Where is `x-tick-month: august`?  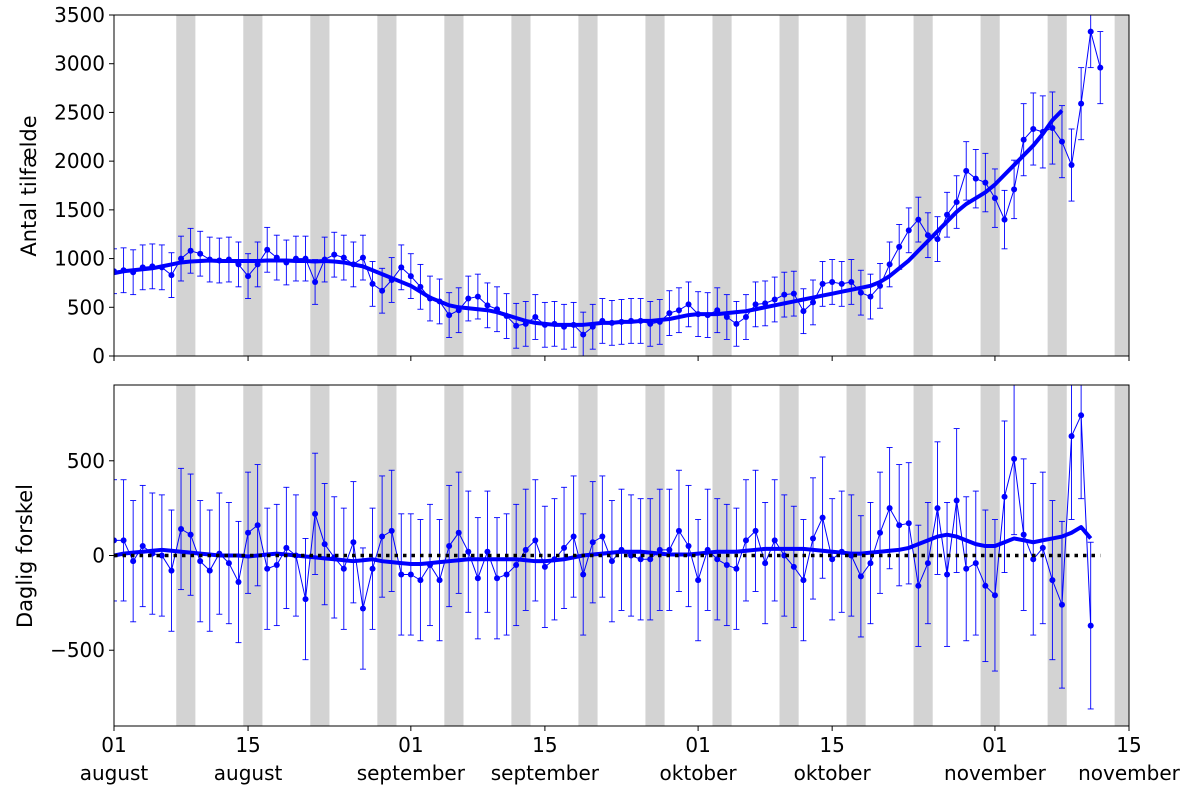
x-tick-month: august is located at coordinates (248, 773).